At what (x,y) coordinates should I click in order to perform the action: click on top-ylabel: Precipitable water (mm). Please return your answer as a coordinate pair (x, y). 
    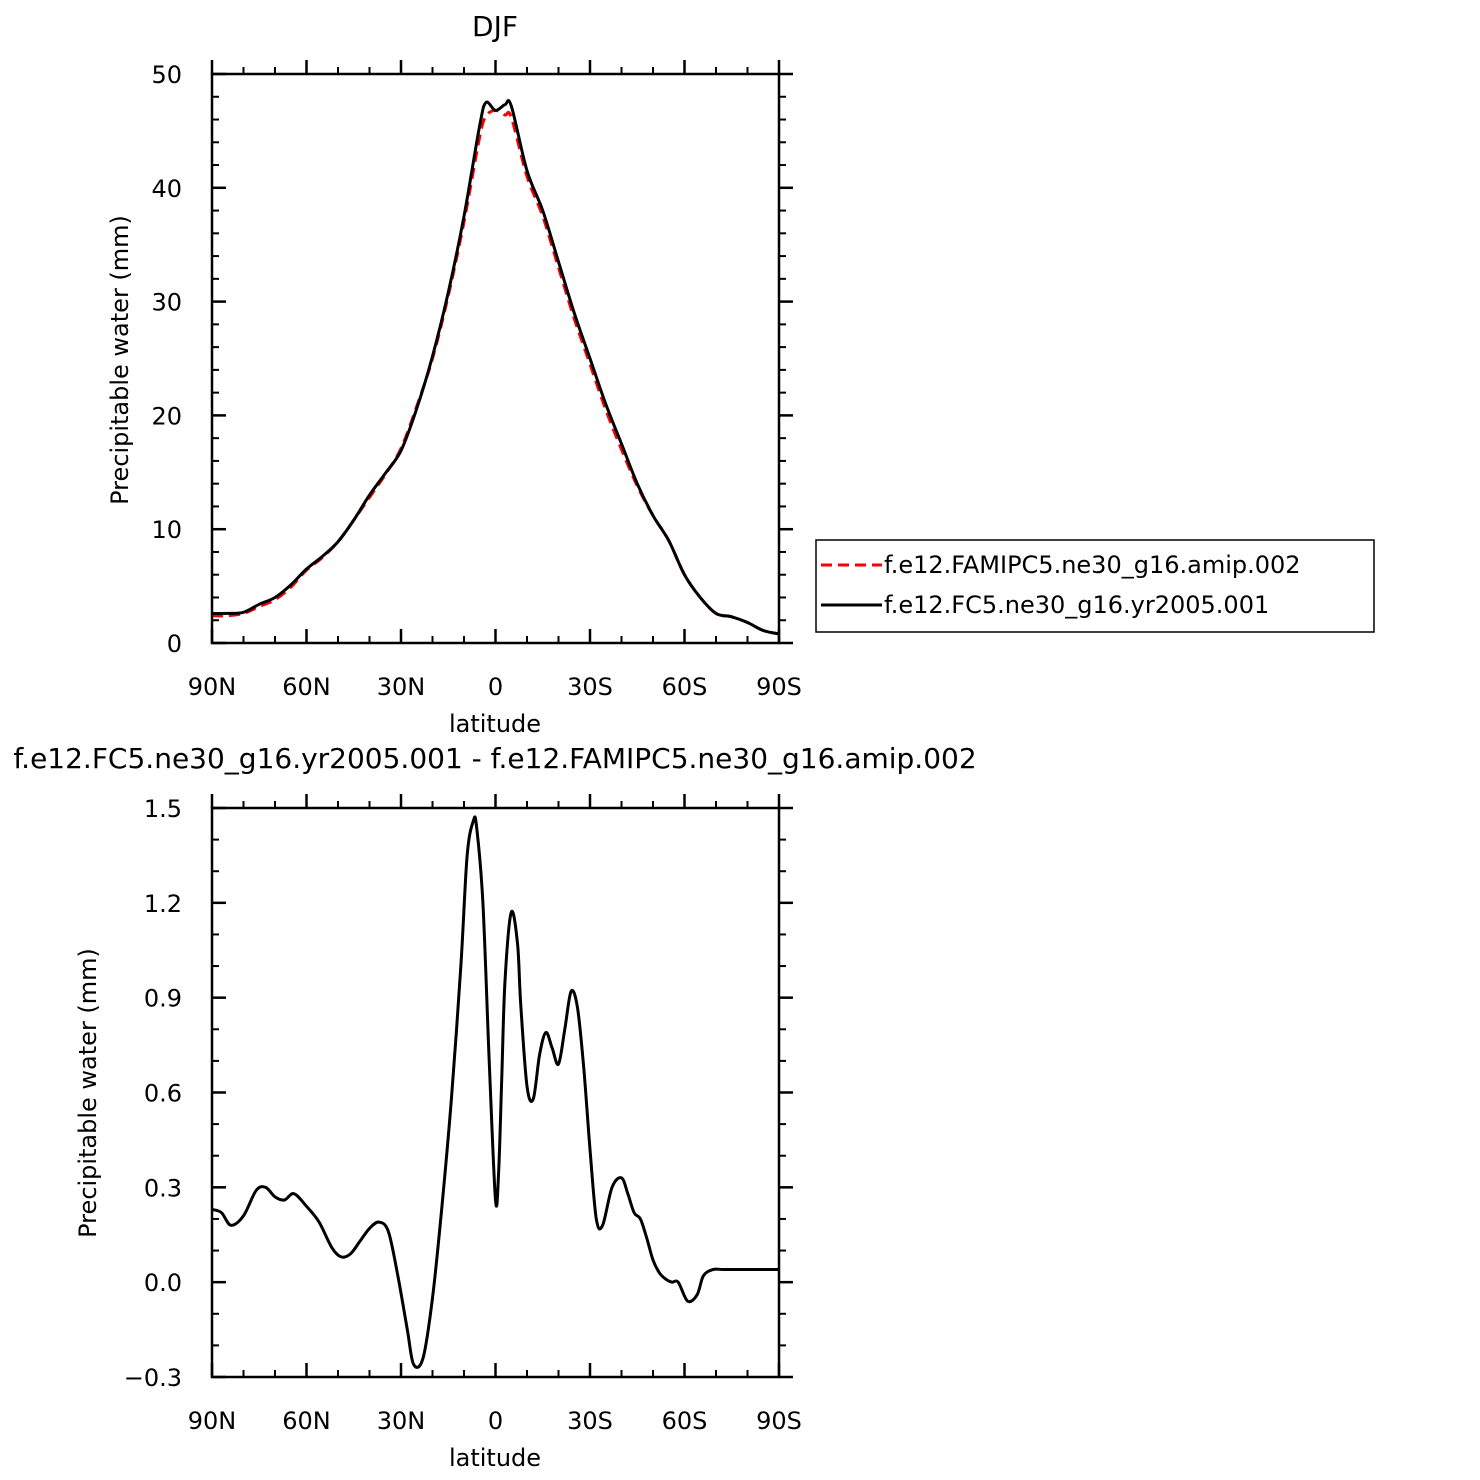
    Looking at the image, I should click on (120, 360).